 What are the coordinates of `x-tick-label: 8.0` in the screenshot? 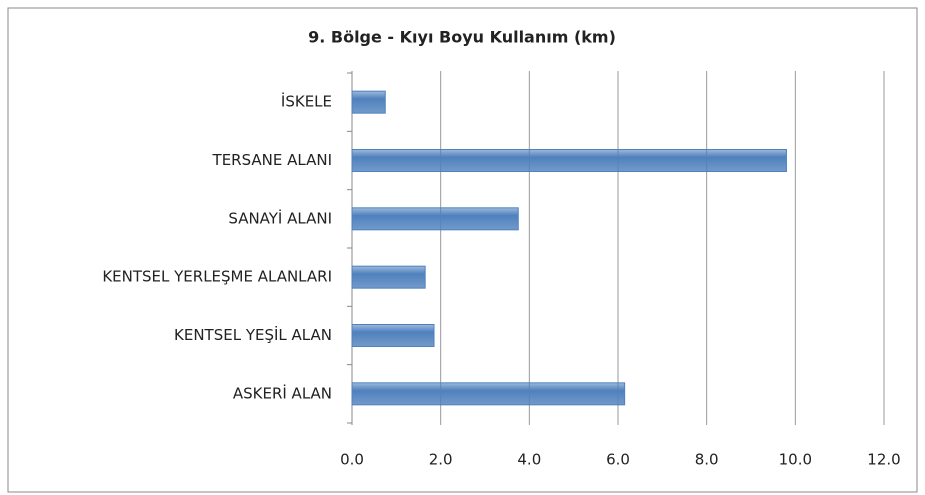 It's located at (707, 460).